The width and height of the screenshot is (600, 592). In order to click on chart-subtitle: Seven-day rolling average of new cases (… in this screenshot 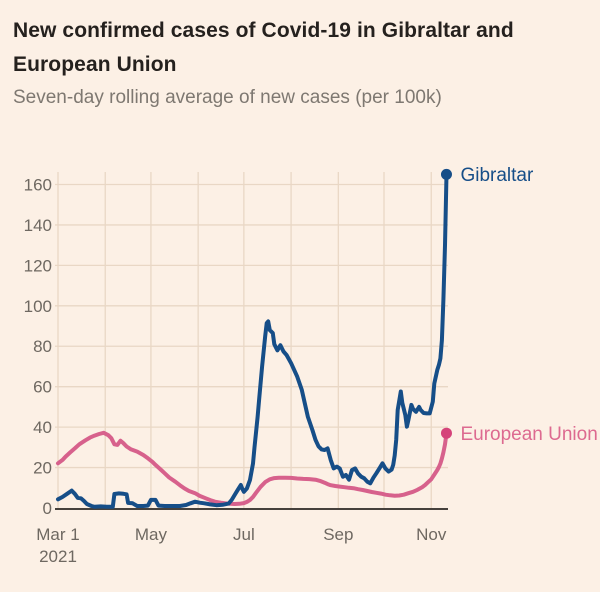, I will do `click(227, 97)`.